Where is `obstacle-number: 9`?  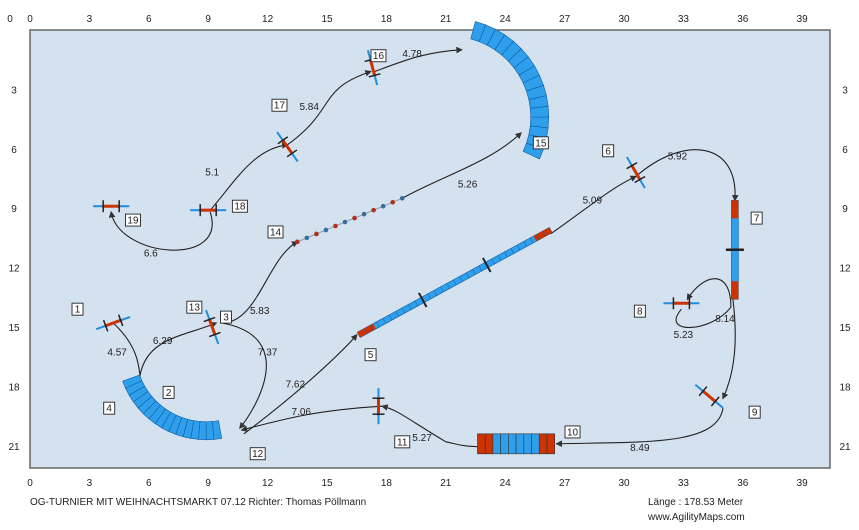 obstacle-number: 9 is located at coordinates (754, 412).